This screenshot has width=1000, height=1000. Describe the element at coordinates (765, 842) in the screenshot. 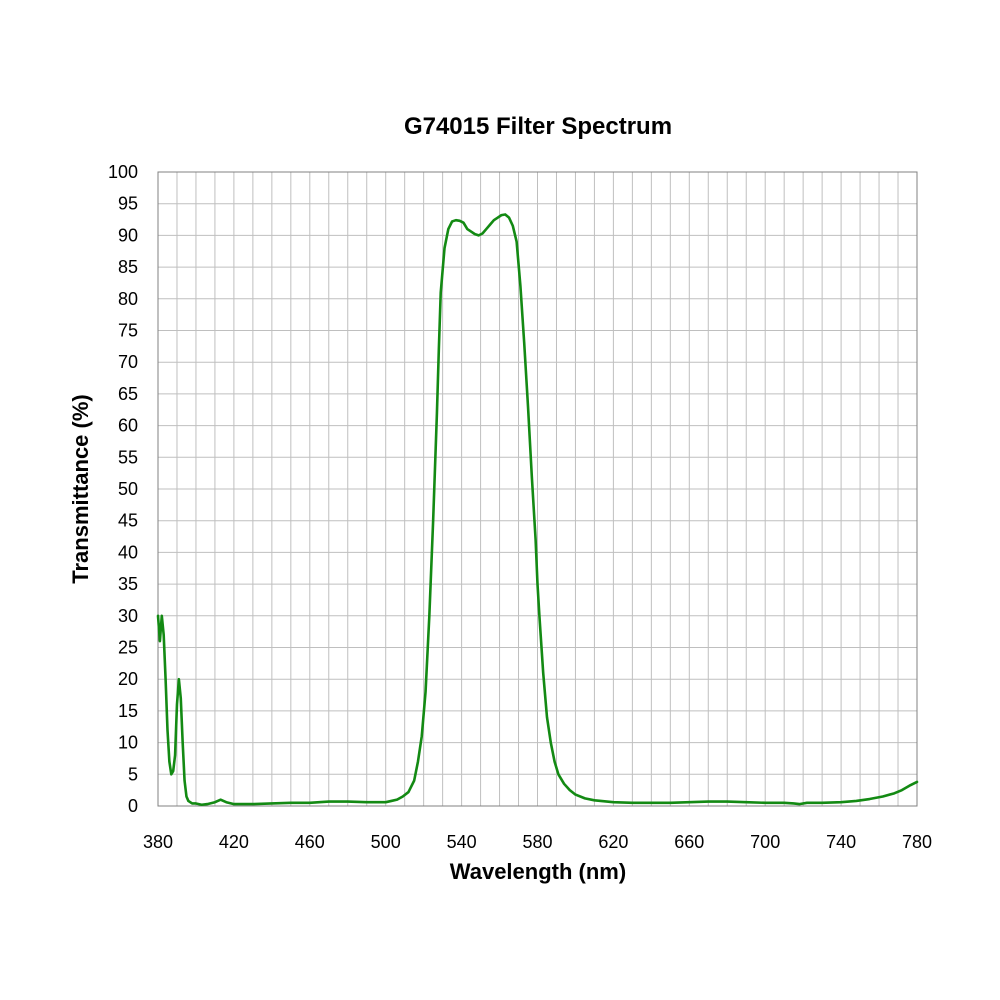

I see `x-tick-label: 700` at that location.